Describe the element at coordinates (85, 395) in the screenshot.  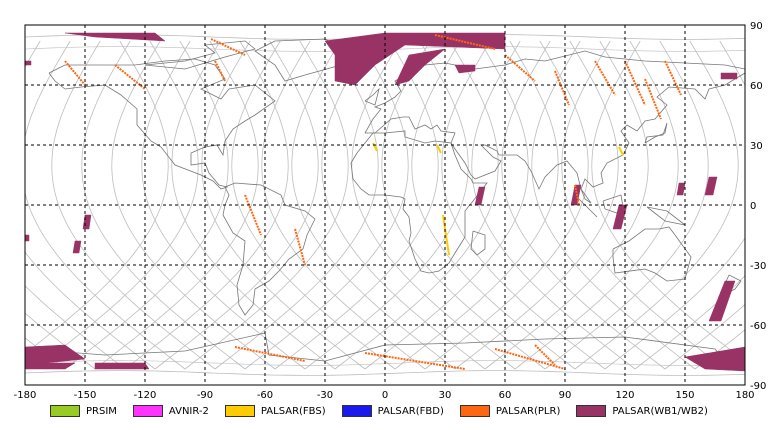
I see `x-tick-label: -150` at that location.